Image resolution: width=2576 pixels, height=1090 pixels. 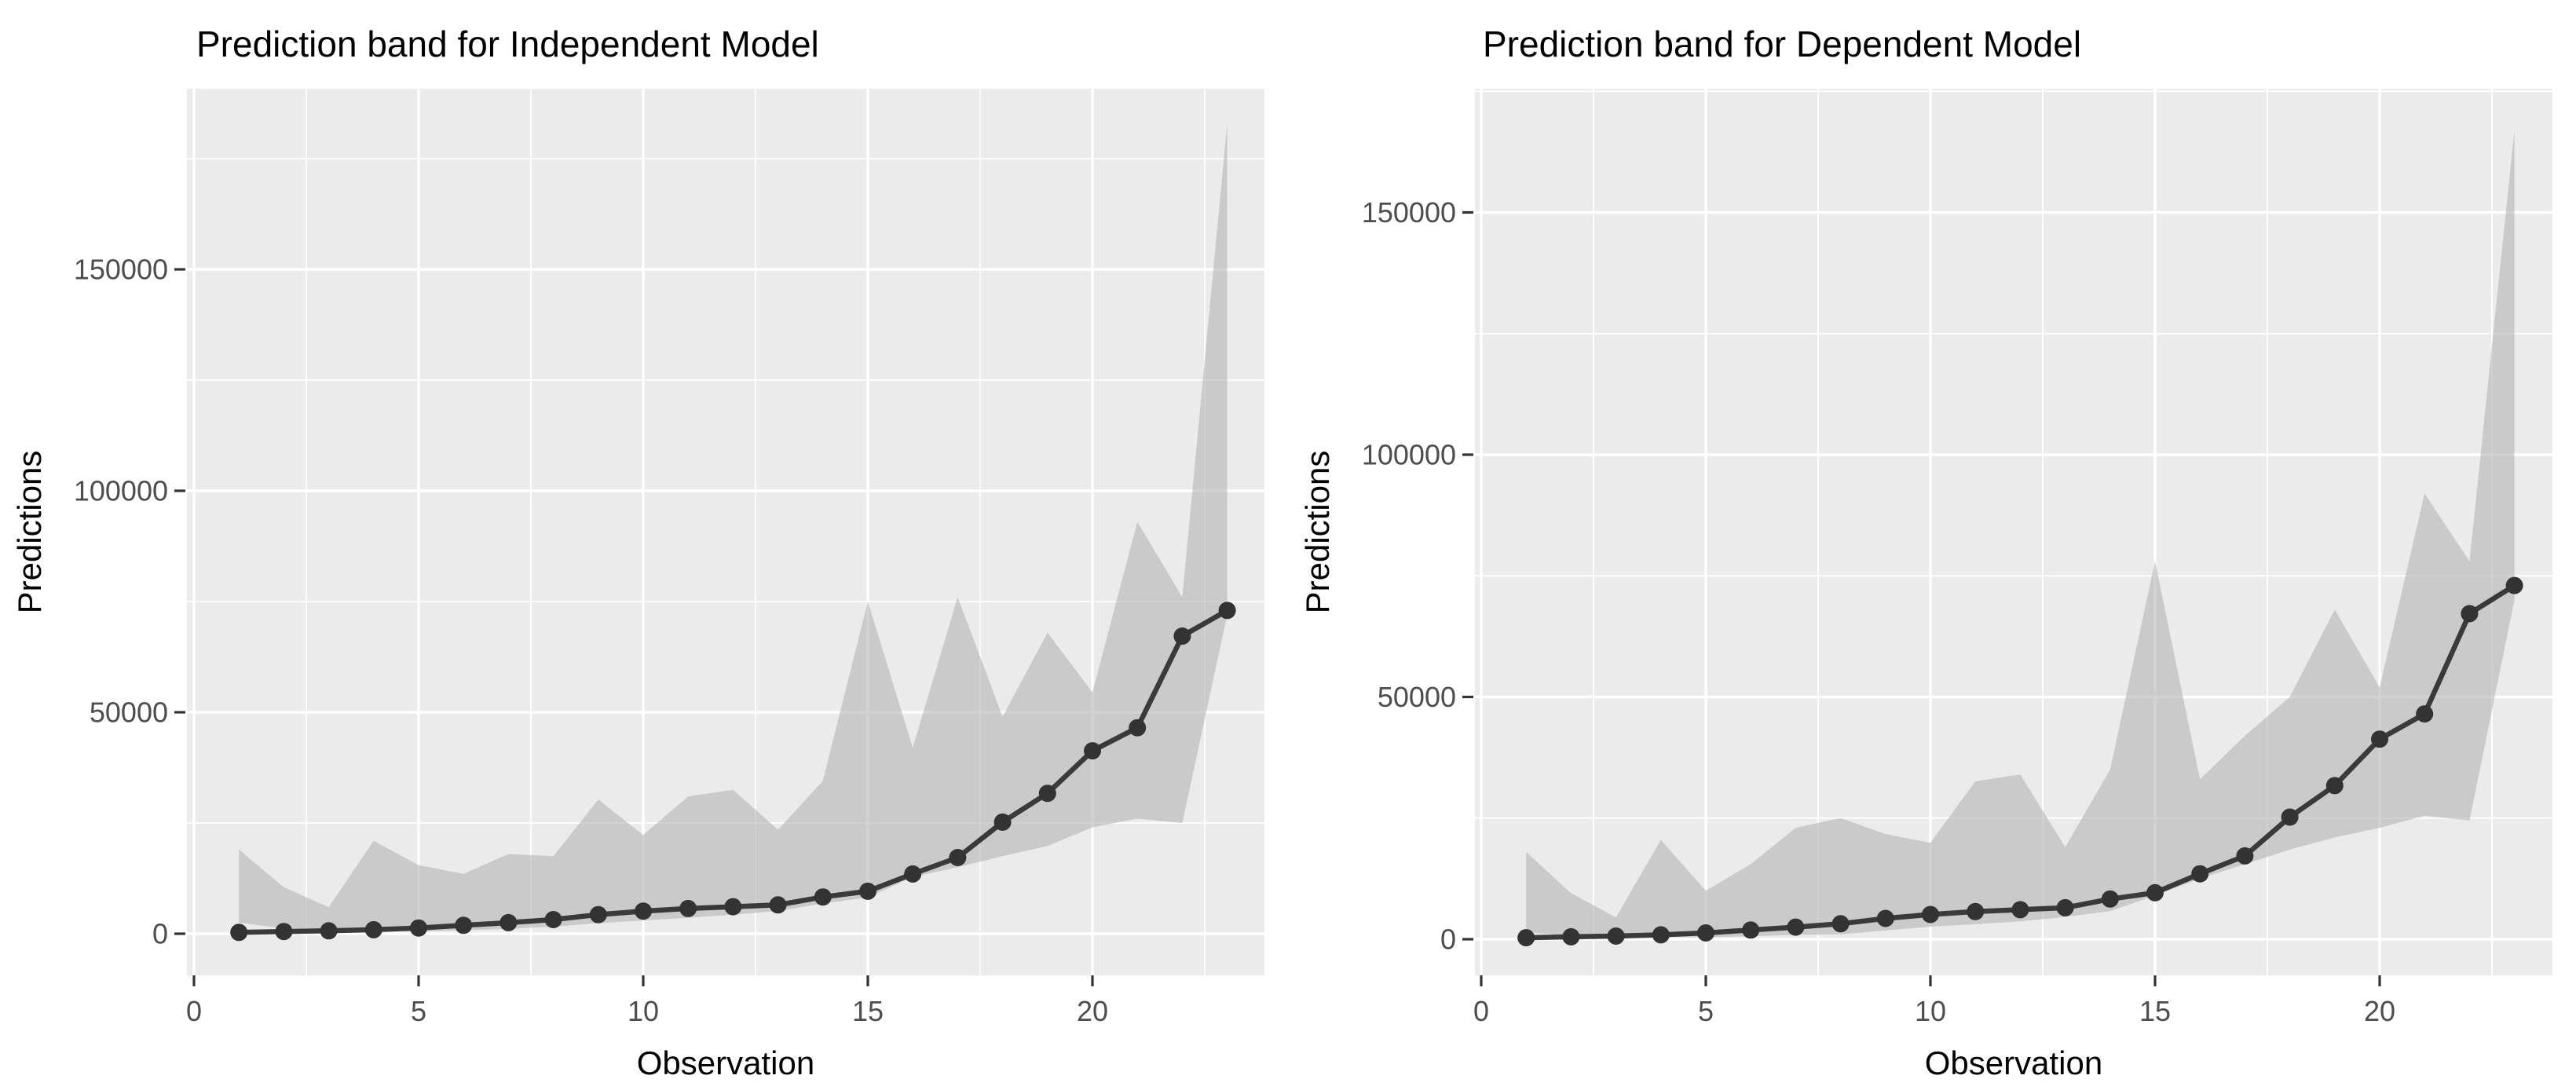 What do you see at coordinates (1782, 44) in the screenshot?
I see `plot-title: Prediction band for Dependent Model` at bounding box center [1782, 44].